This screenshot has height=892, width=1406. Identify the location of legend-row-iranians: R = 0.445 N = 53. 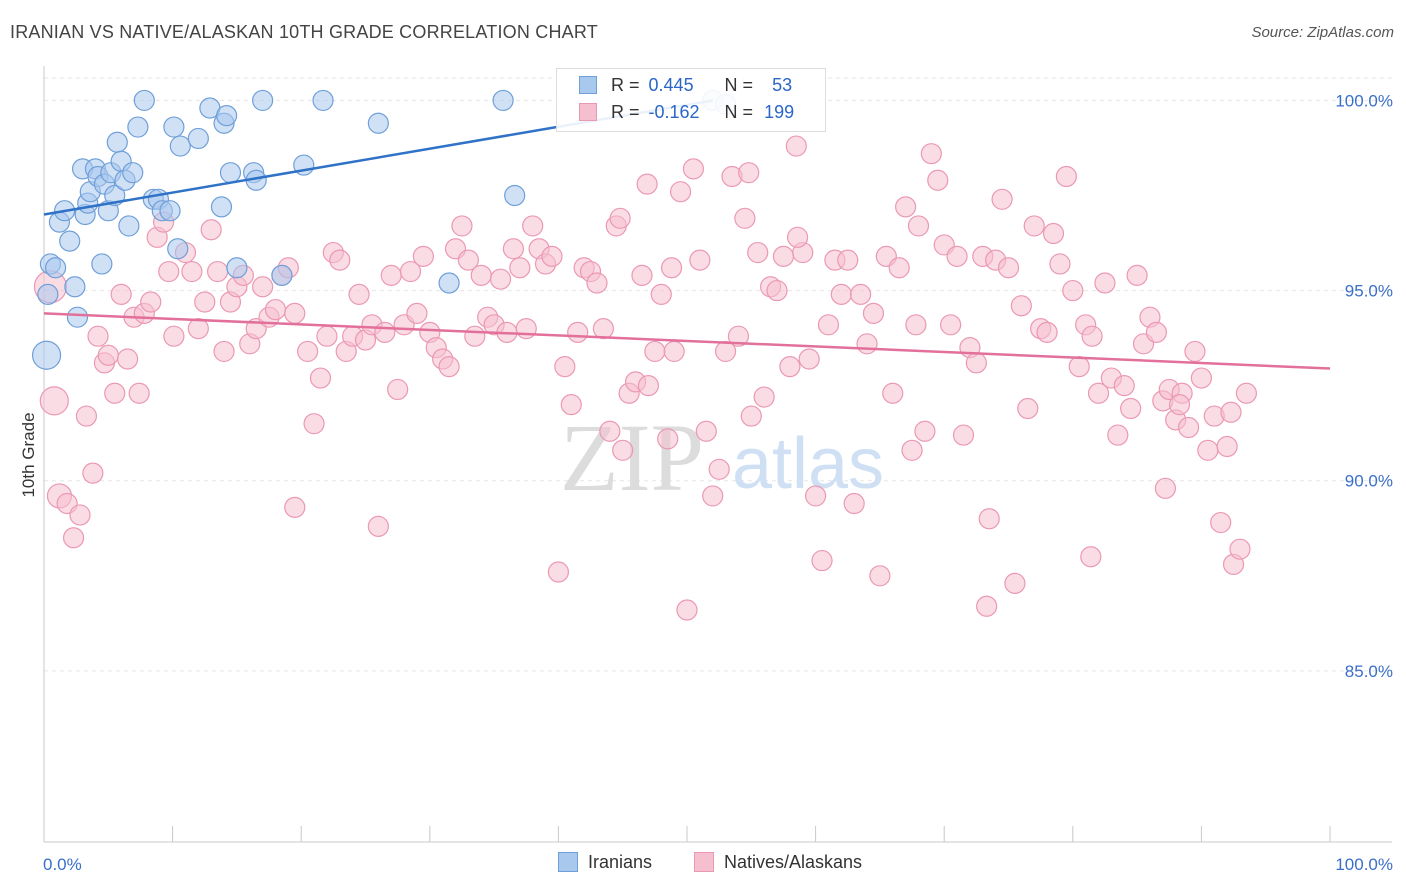
(685, 88).